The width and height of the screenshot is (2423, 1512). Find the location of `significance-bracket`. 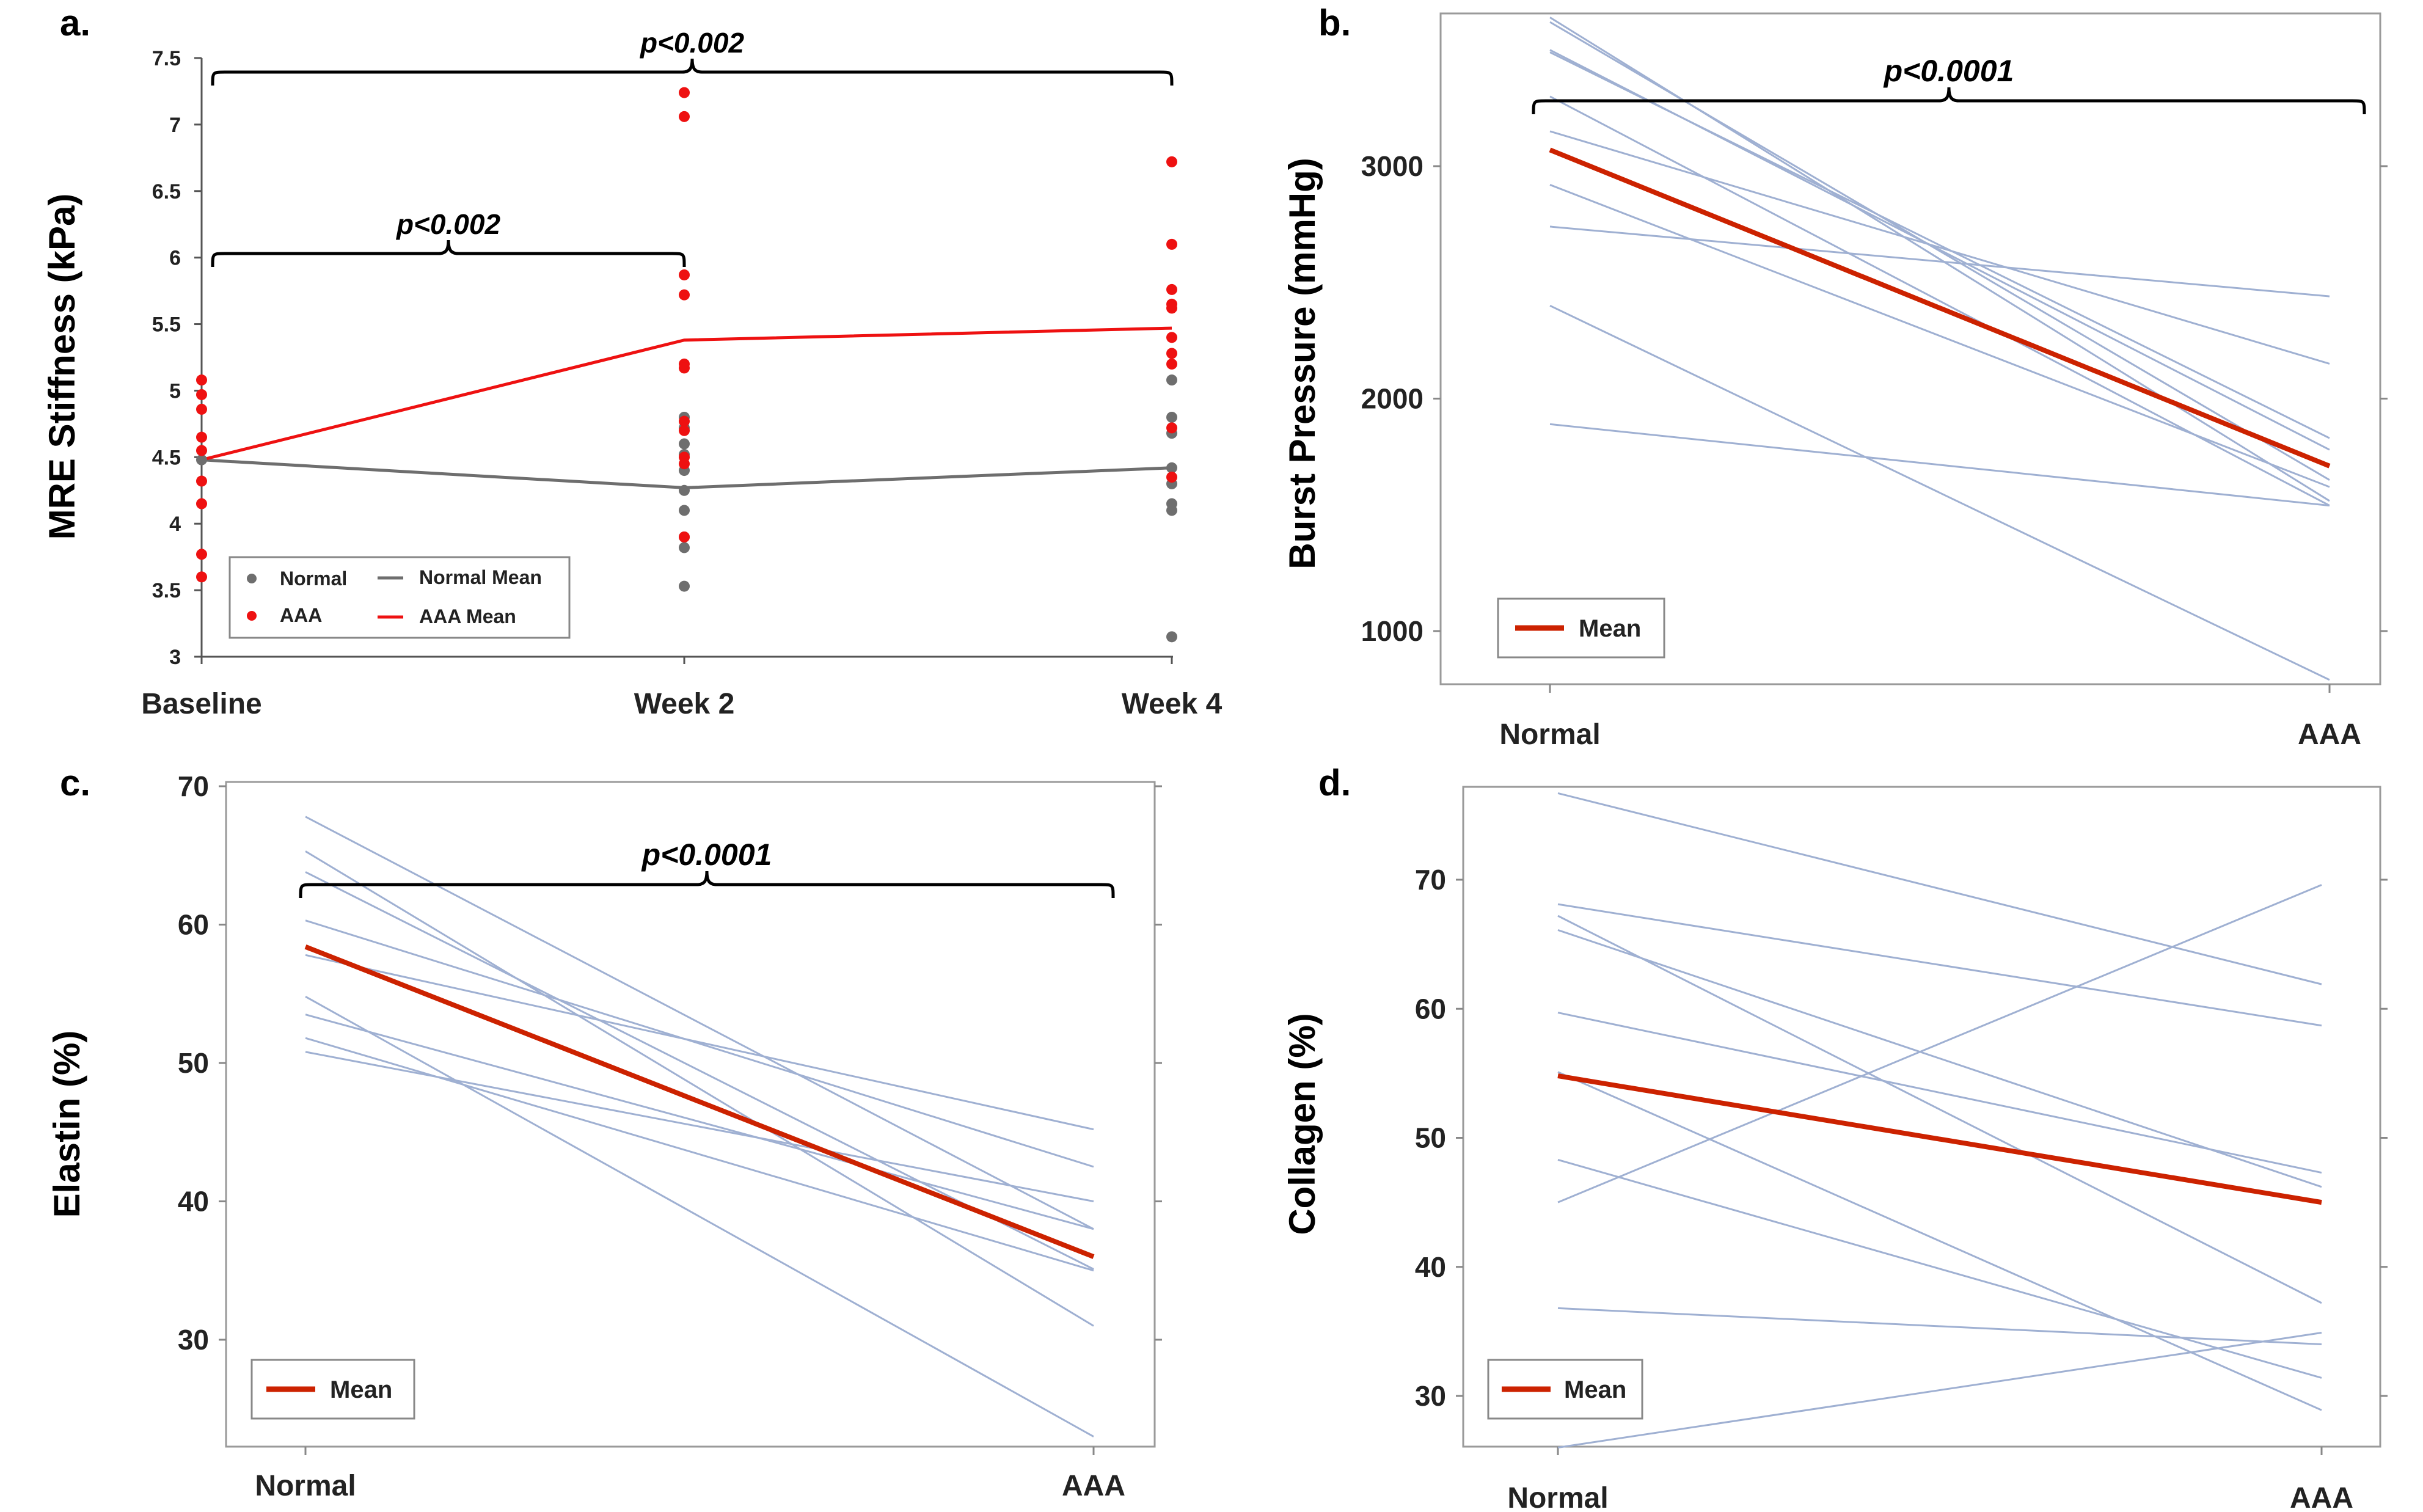

significance-bracket is located at coordinates (1949, 101).